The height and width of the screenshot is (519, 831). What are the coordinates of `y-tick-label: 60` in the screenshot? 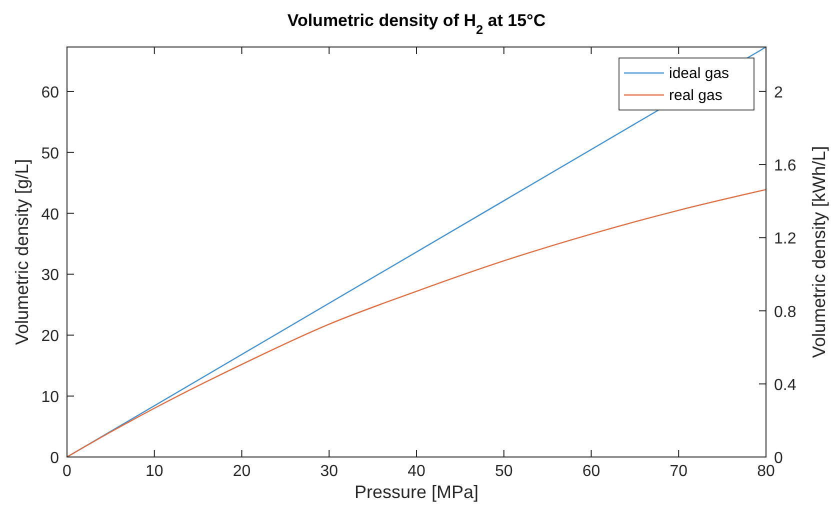 It's located at (50, 93).